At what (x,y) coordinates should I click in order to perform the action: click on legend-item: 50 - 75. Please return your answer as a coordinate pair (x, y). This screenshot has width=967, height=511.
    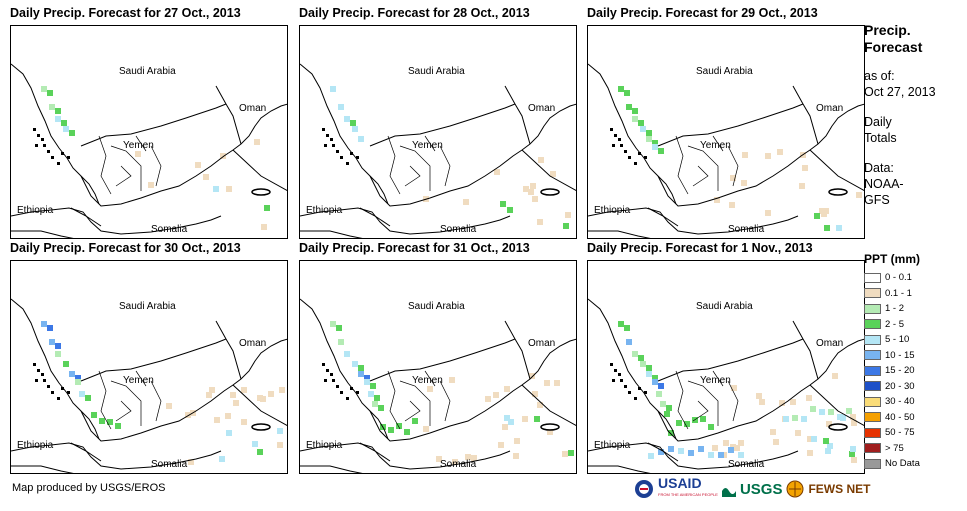
    Looking at the image, I should click on (914, 433).